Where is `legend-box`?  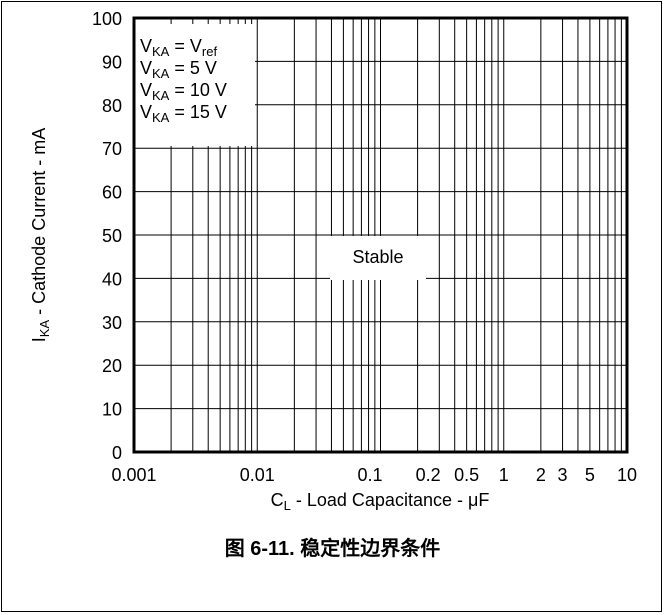 legend-box is located at coordinates (195, 85).